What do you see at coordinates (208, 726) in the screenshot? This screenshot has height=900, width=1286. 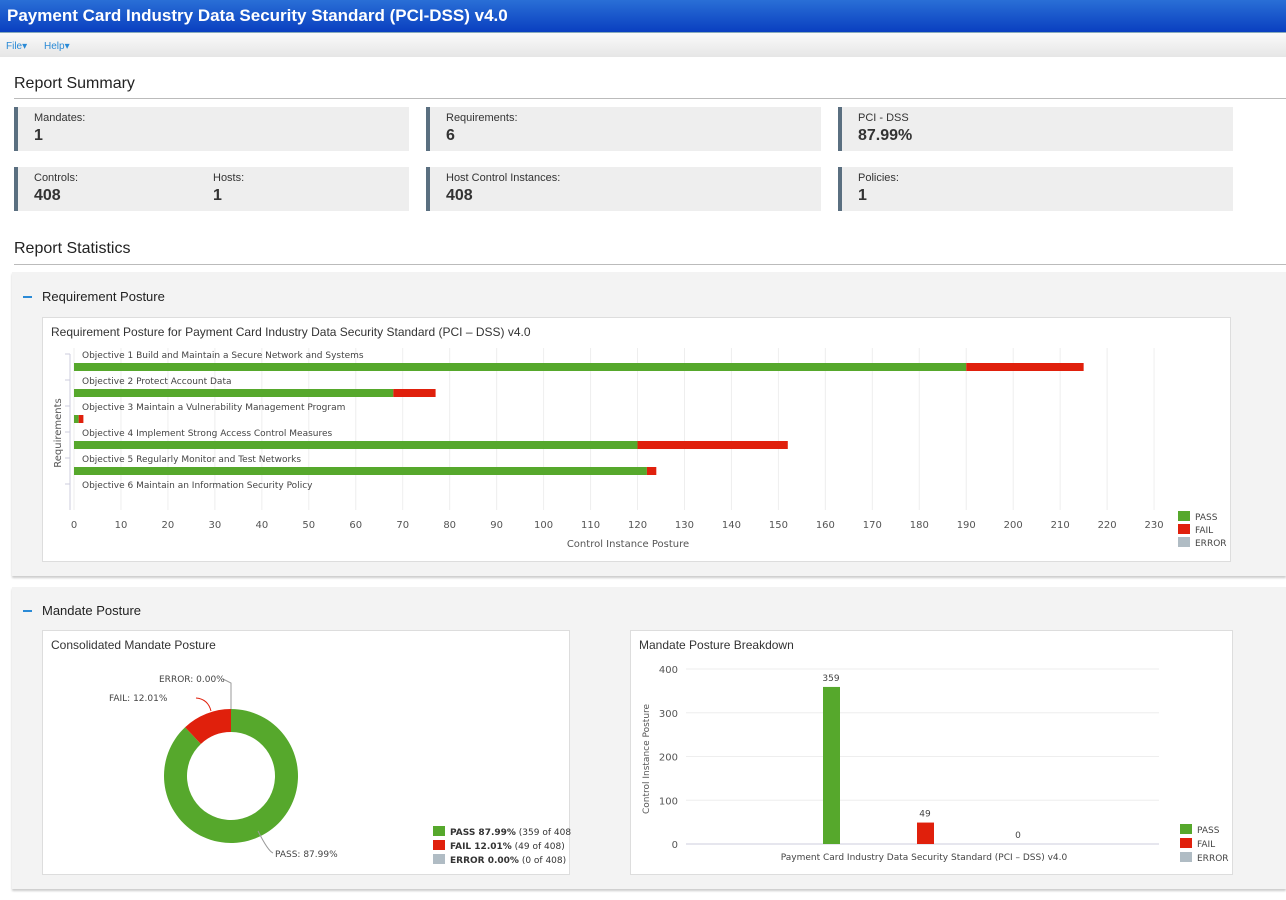 I see `slice-fail` at bounding box center [208, 726].